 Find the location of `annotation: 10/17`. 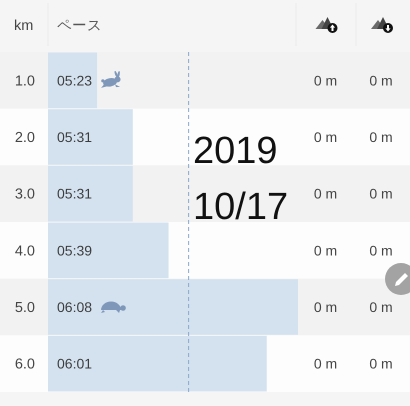

annotation: 10/17 is located at coordinates (240, 207).